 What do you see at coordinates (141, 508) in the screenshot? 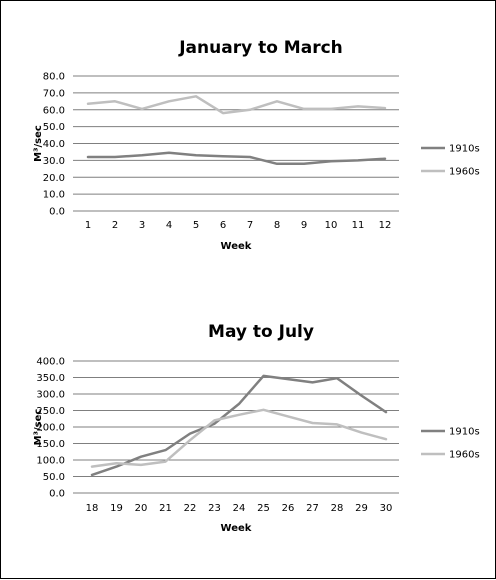
I see `x-tick-label: 20` at bounding box center [141, 508].